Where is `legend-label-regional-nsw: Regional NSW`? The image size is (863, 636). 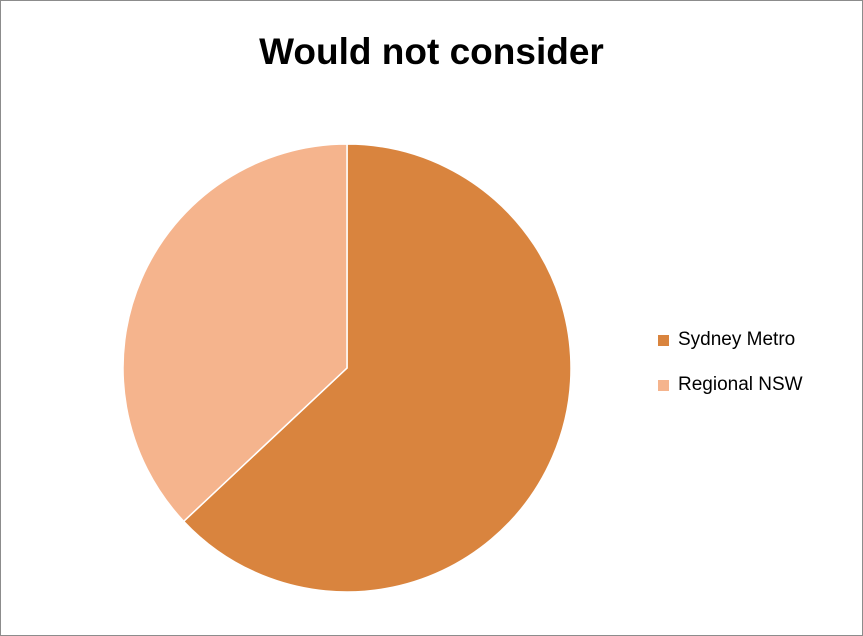 legend-label-regional-nsw: Regional NSW is located at coordinates (740, 384).